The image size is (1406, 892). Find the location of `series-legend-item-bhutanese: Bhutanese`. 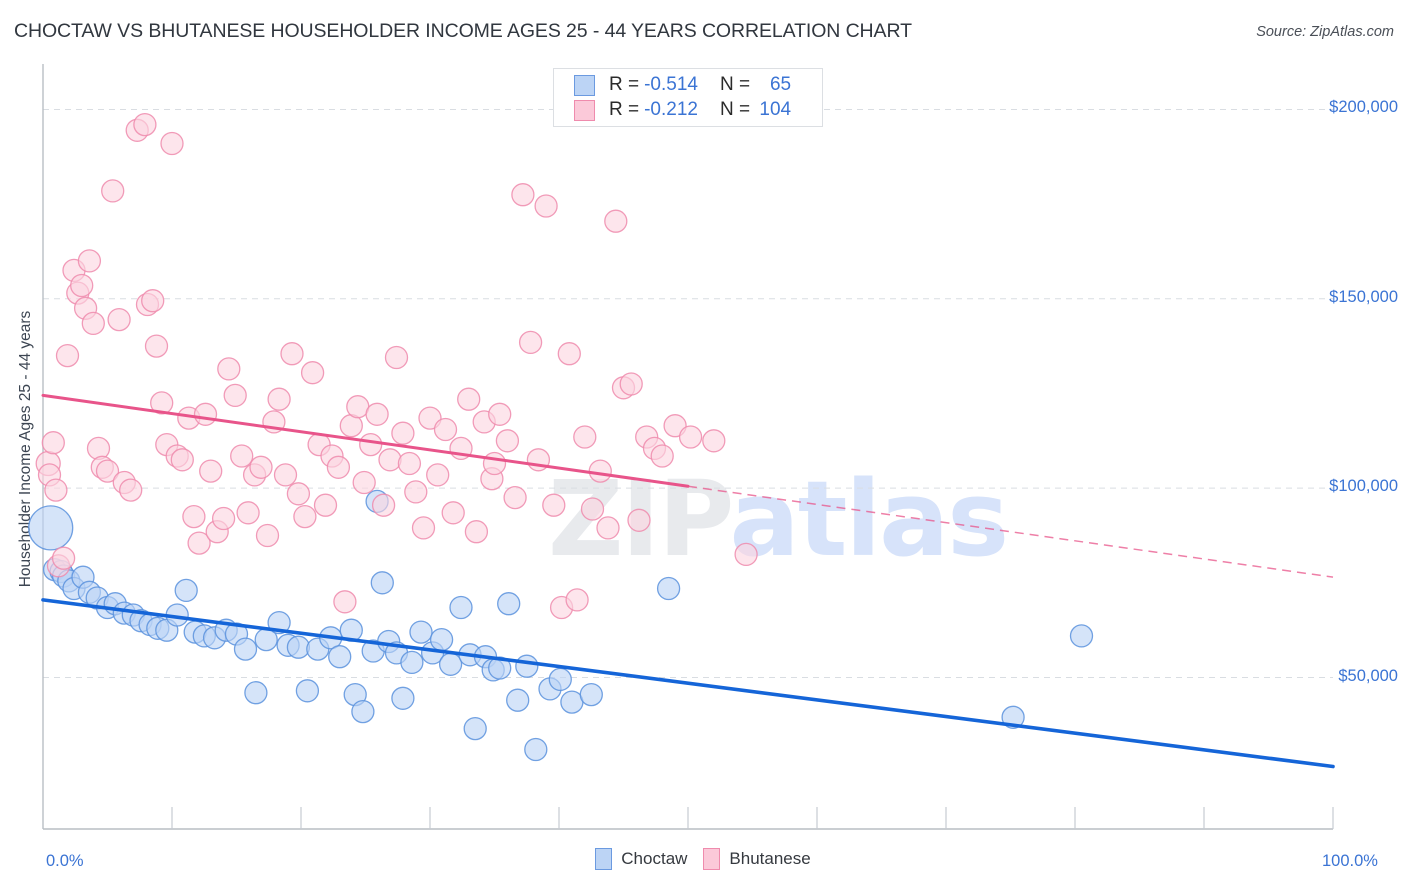

series-legend-item-bhutanese: Bhutanese is located at coordinates (757, 859).